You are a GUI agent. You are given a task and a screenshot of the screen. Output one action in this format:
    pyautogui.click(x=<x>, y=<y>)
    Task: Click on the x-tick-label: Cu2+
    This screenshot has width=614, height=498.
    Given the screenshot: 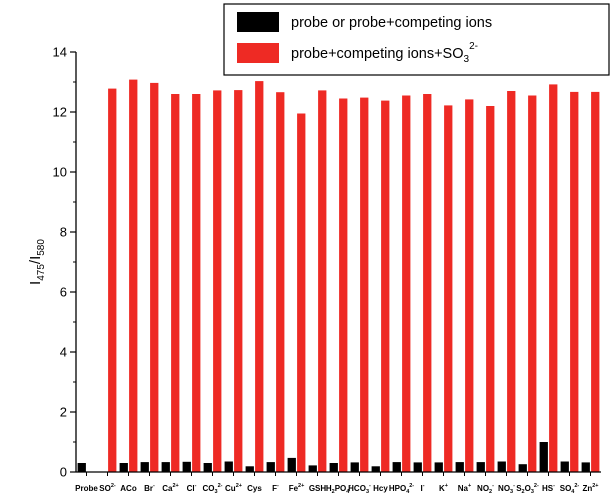 What is the action you would take?
    pyautogui.click(x=233, y=488)
    